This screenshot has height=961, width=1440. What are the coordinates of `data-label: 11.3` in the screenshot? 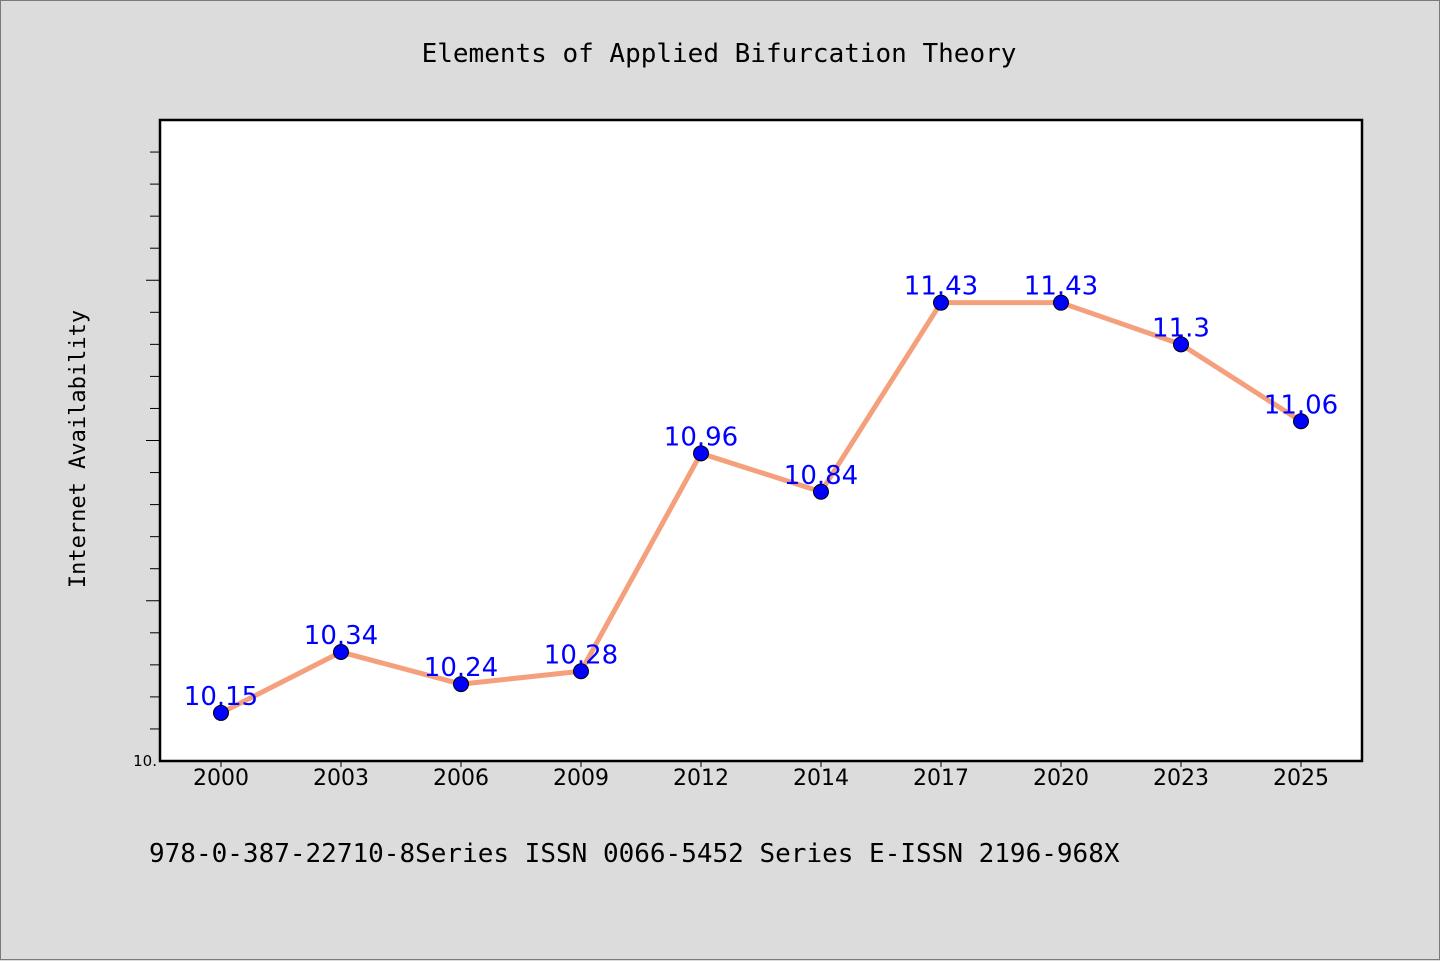 It's located at (1181, 328).